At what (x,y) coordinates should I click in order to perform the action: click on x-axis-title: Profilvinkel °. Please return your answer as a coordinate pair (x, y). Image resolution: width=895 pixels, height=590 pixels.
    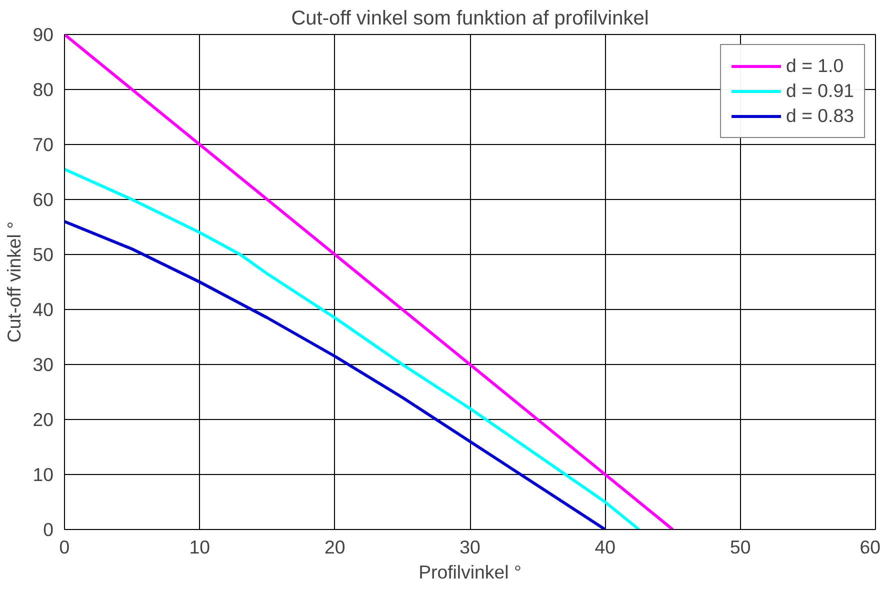
    Looking at the image, I should click on (470, 572).